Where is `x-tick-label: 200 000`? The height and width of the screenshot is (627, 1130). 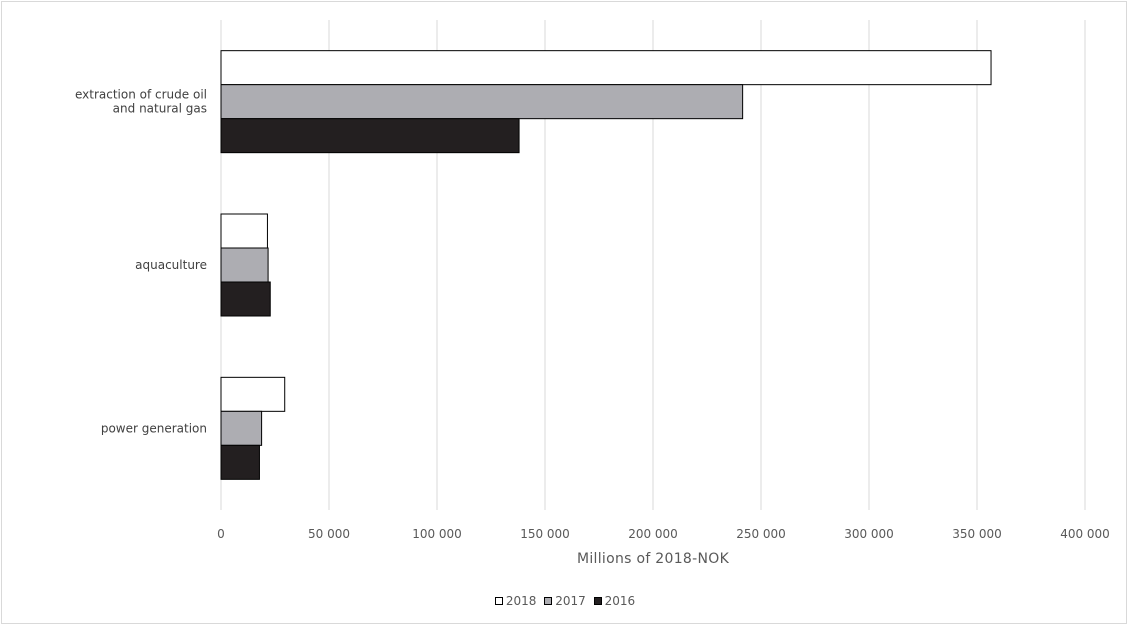 x-tick-label: 200 000 is located at coordinates (653, 534).